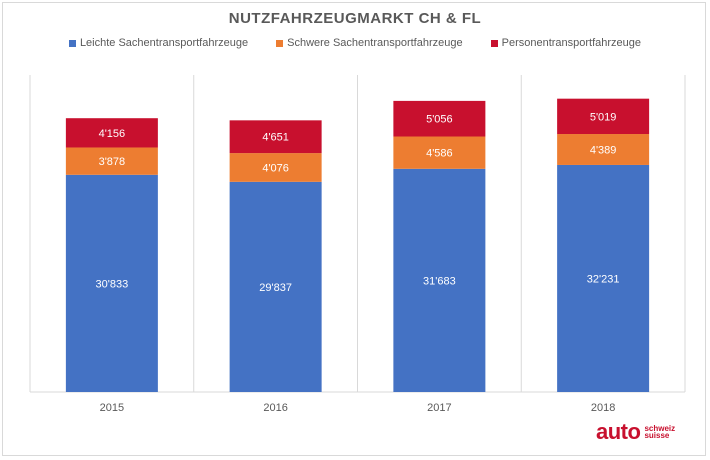 This screenshot has height=460, width=710. Describe the element at coordinates (164, 43) in the screenshot. I see `legend-label: Leichte Sachentransportfahrzeuge` at that location.